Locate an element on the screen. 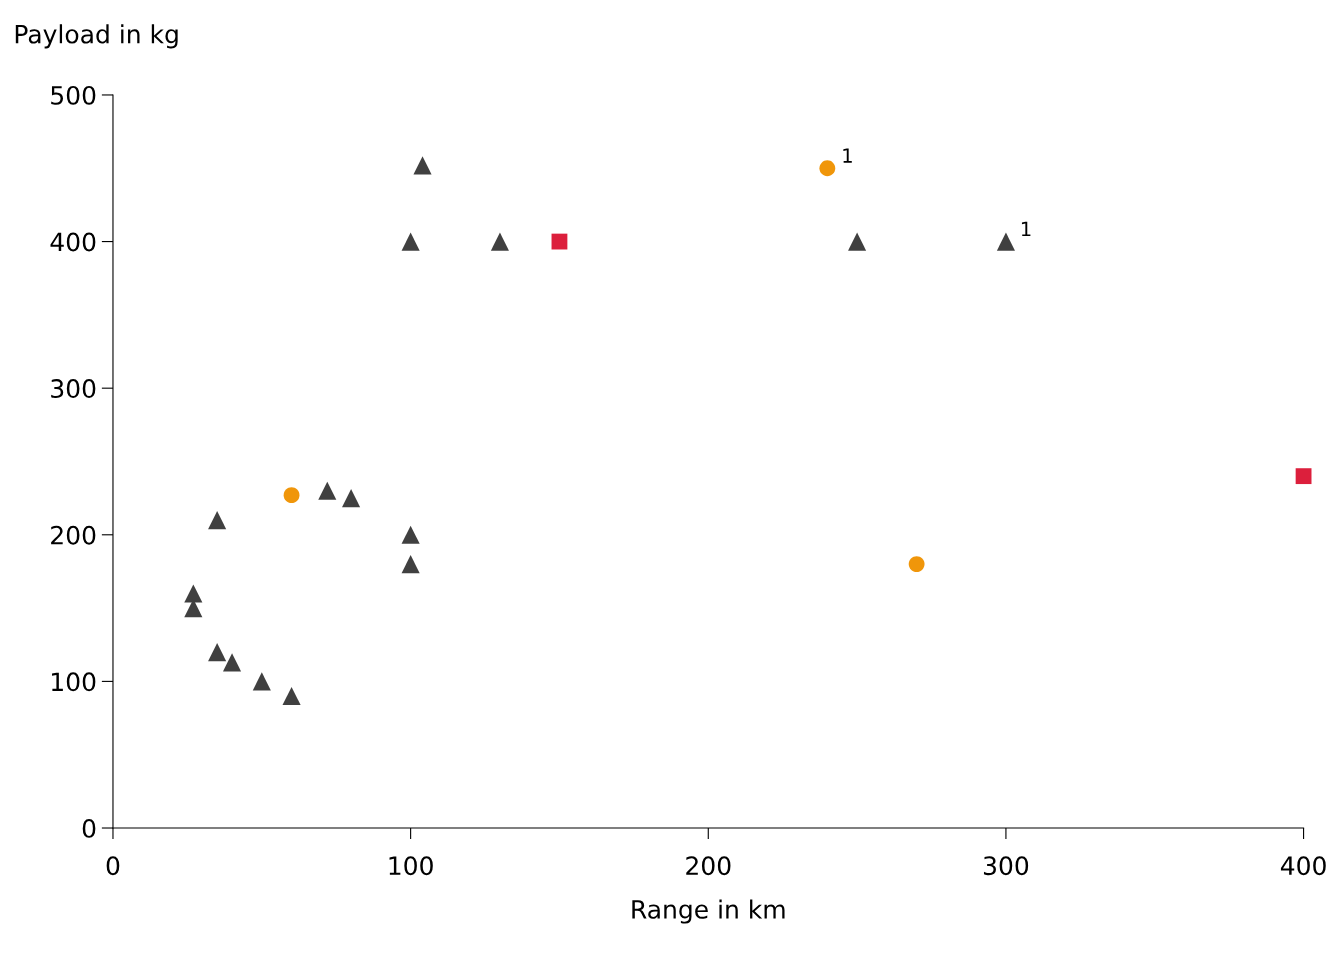 This screenshot has width=1337, height=969. x-tick-label: 100 is located at coordinates (411, 866).